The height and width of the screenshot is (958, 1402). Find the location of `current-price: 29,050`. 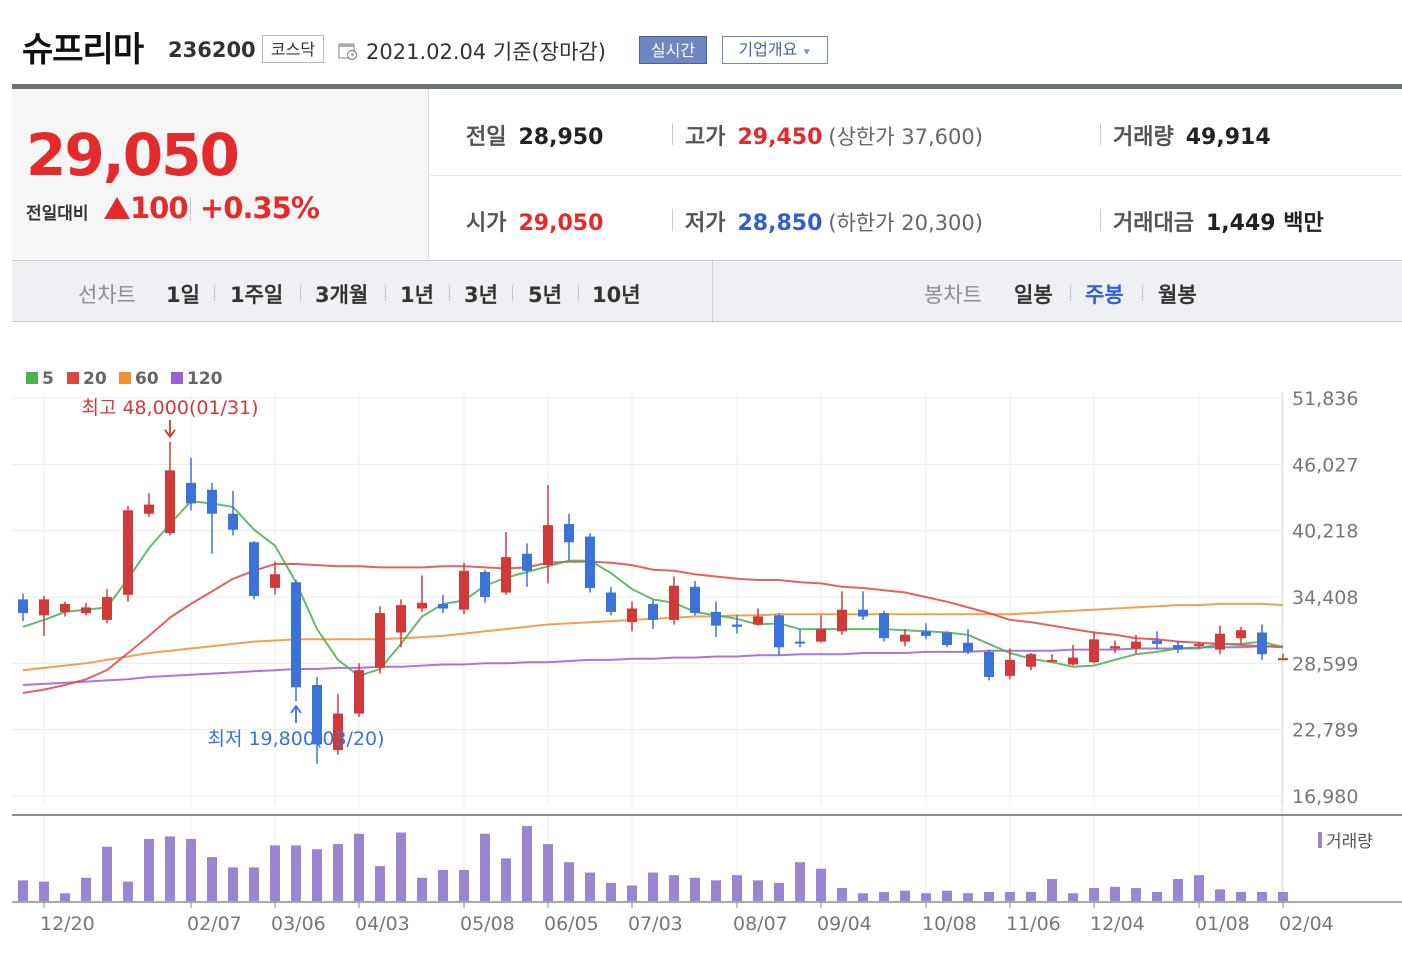

current-price: 29,050 is located at coordinates (133, 155).